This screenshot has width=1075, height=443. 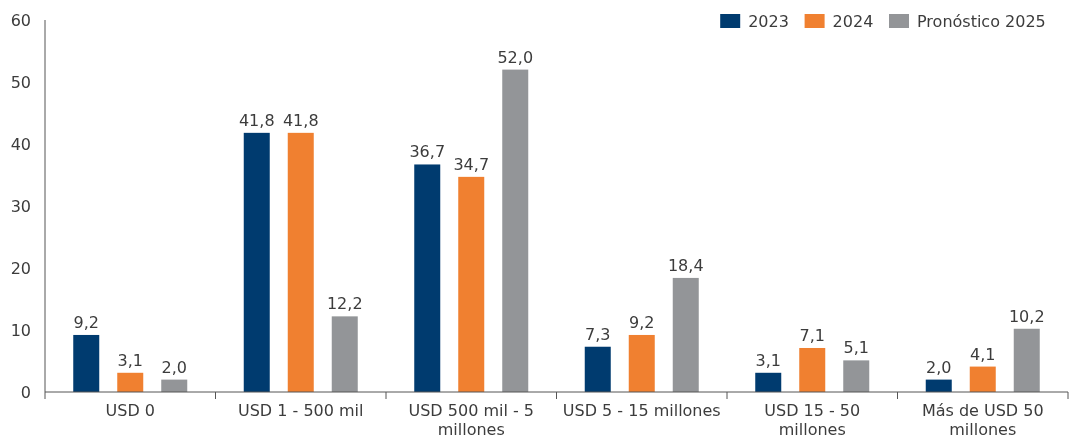 What do you see at coordinates (130, 410) in the screenshot?
I see `x-tick-label: USD 0` at bounding box center [130, 410].